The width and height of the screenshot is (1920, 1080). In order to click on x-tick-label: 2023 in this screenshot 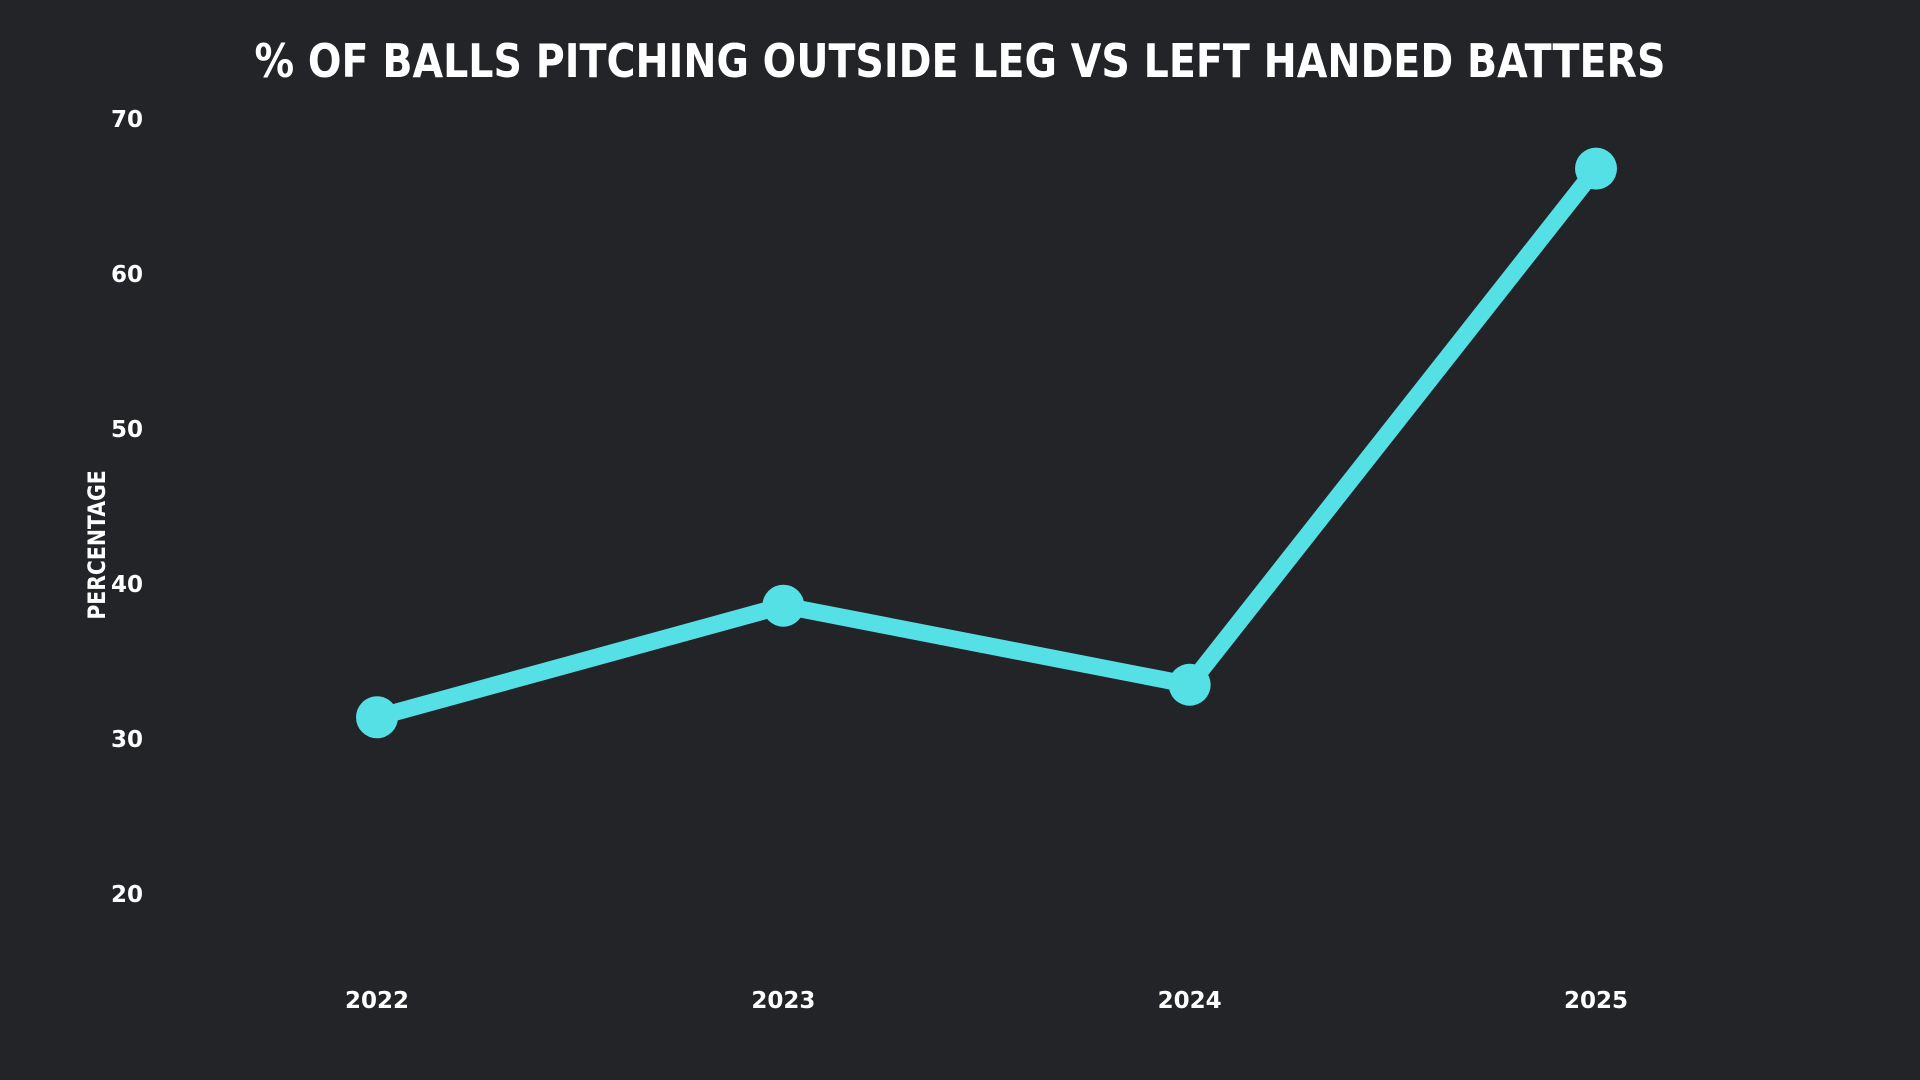, I will do `click(783, 1001)`.